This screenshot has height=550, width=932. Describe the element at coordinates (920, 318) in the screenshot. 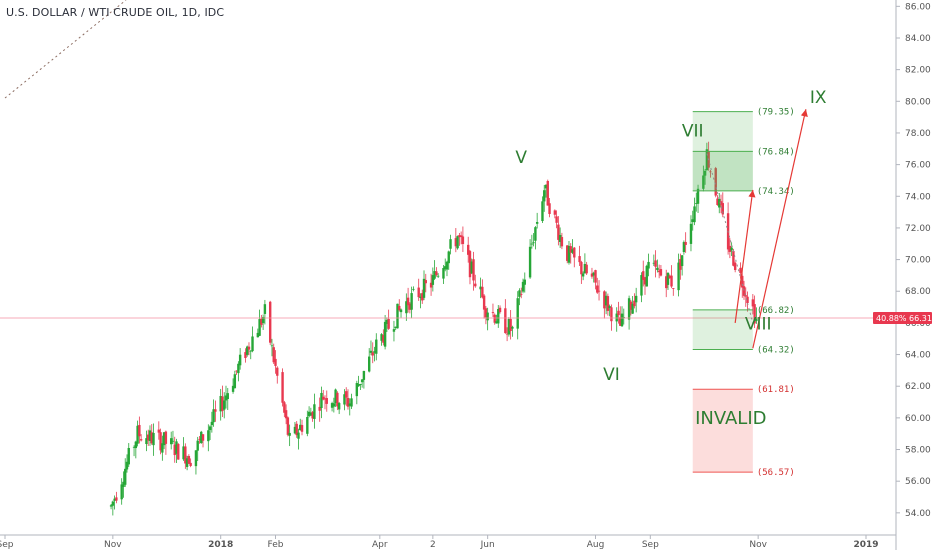

I see `last-price-label: 66.31` at that location.